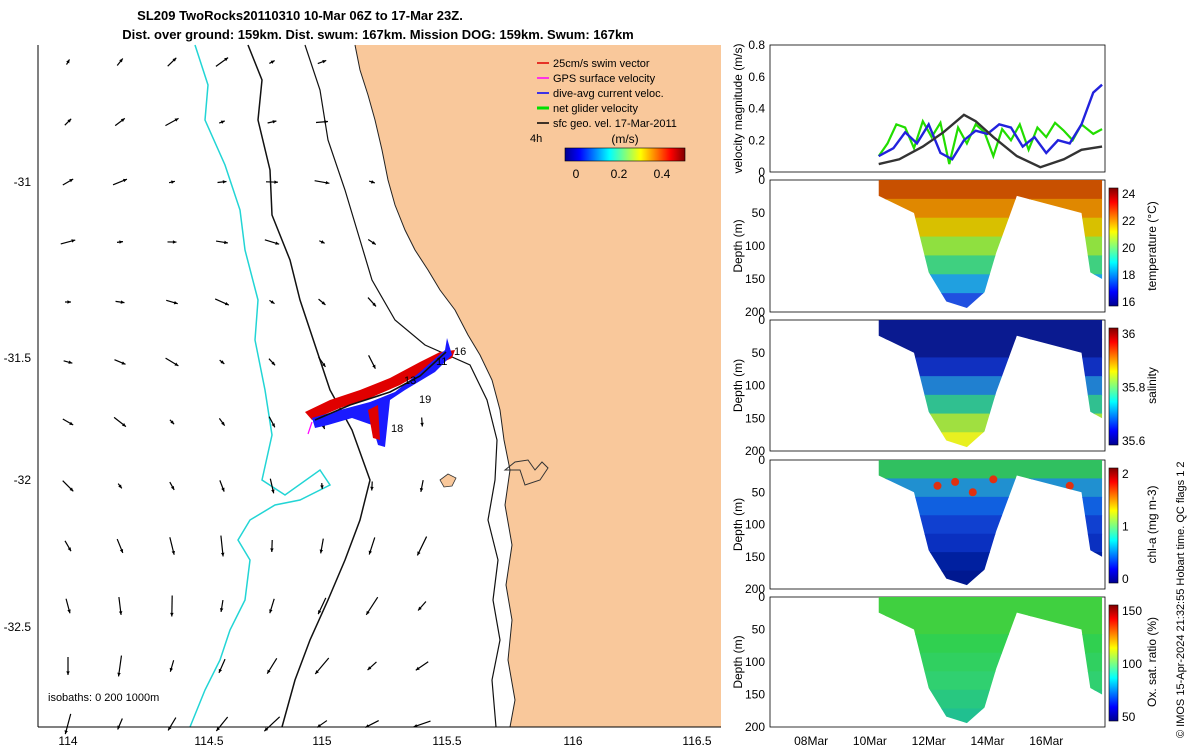  What do you see at coordinates (1129, 248) in the screenshot?
I see `colorbar-tick: 20` at bounding box center [1129, 248].